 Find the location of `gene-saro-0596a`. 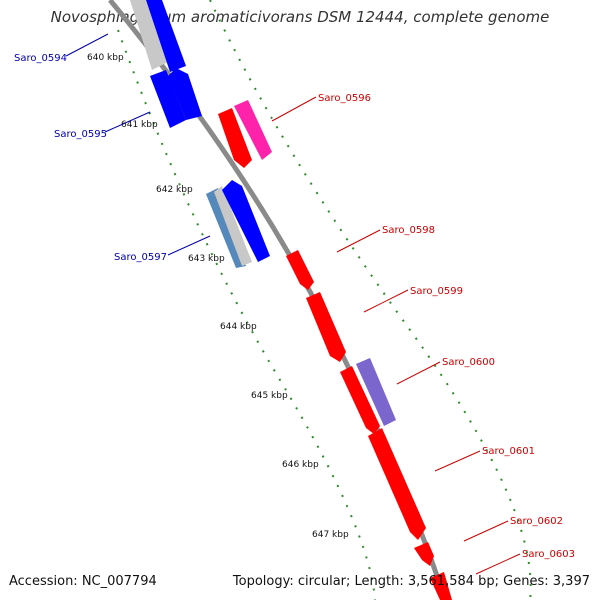

gene-saro-0596a is located at coordinates (235, 138).